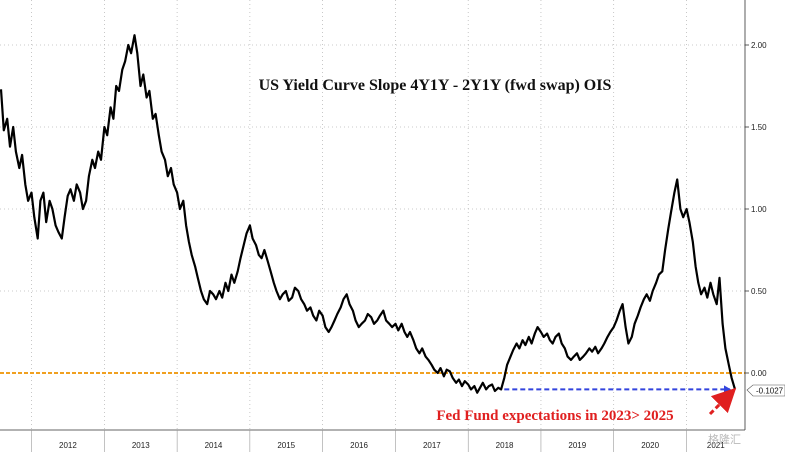  What do you see at coordinates (759, 127) in the screenshot?
I see `y-tick-label: 1.50` at bounding box center [759, 127].